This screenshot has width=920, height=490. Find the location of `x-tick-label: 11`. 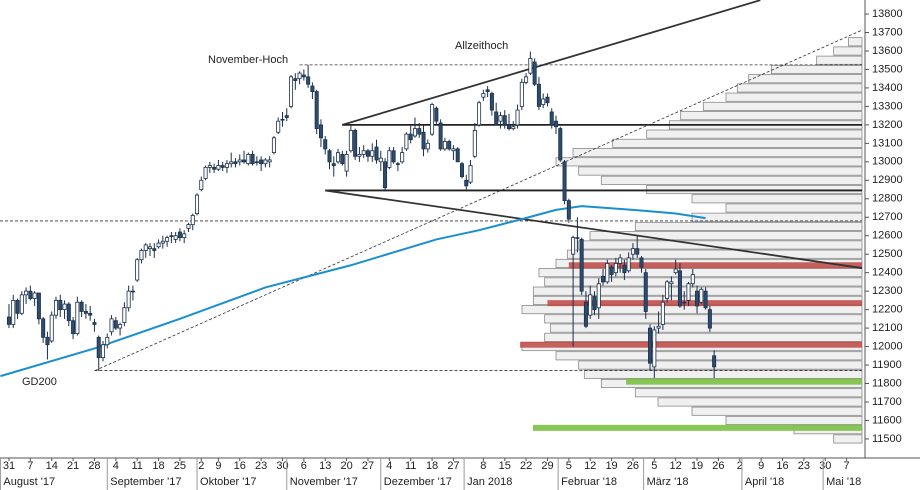

x-tick-label: 11 is located at coordinates (410, 466).